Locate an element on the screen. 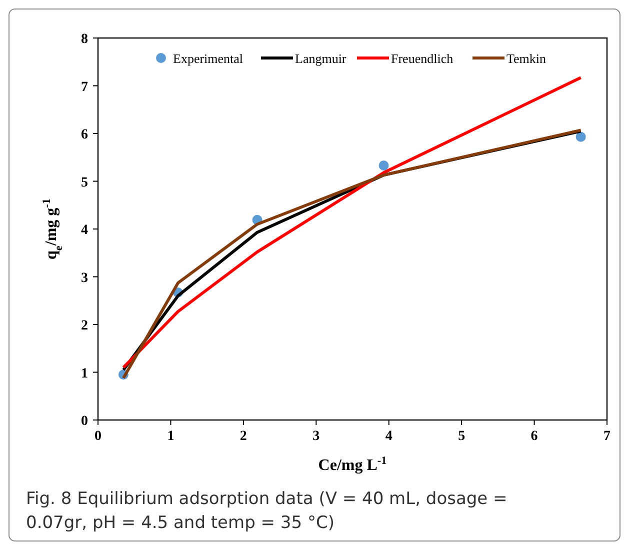  y-tick-label: 0 is located at coordinates (84, 421).